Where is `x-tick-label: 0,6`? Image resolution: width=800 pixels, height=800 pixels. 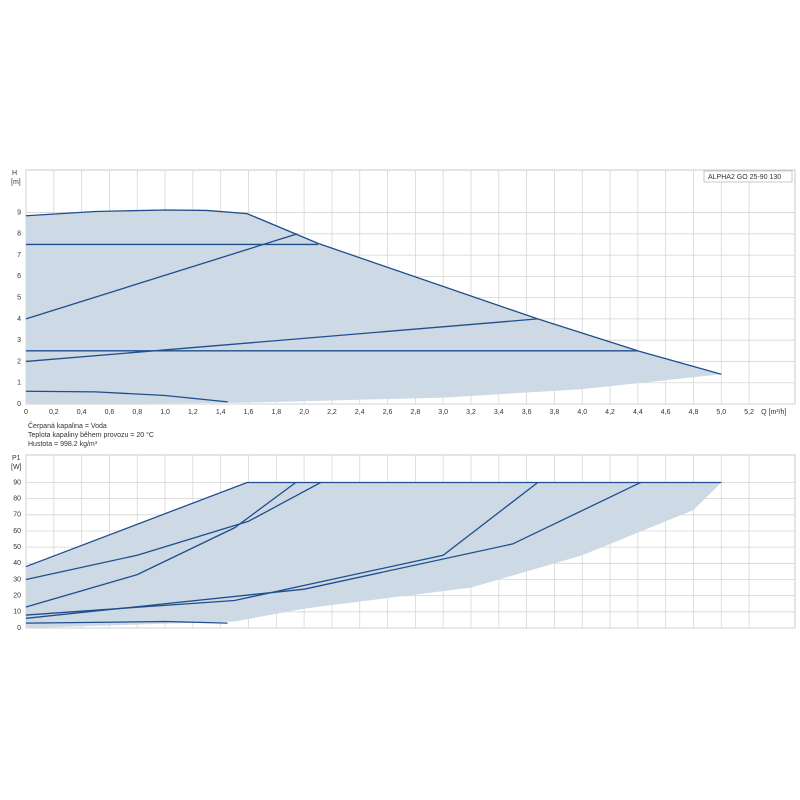 x-tick-label: 0,6 is located at coordinates (110, 412).